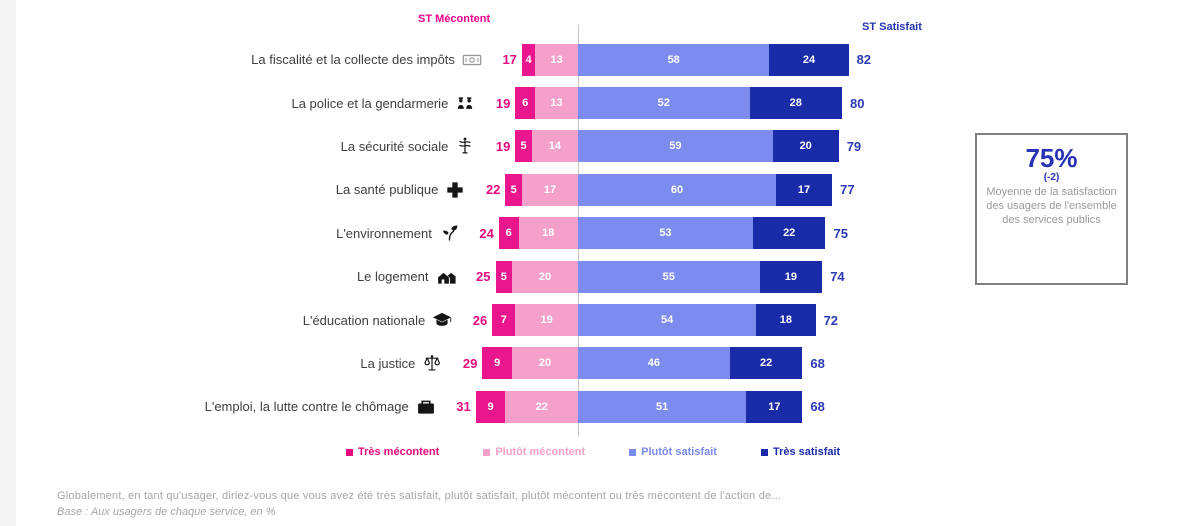 This screenshot has width=1200, height=526. Describe the element at coordinates (1051, 158) in the screenshot. I see `average-value: 75%` at that location.